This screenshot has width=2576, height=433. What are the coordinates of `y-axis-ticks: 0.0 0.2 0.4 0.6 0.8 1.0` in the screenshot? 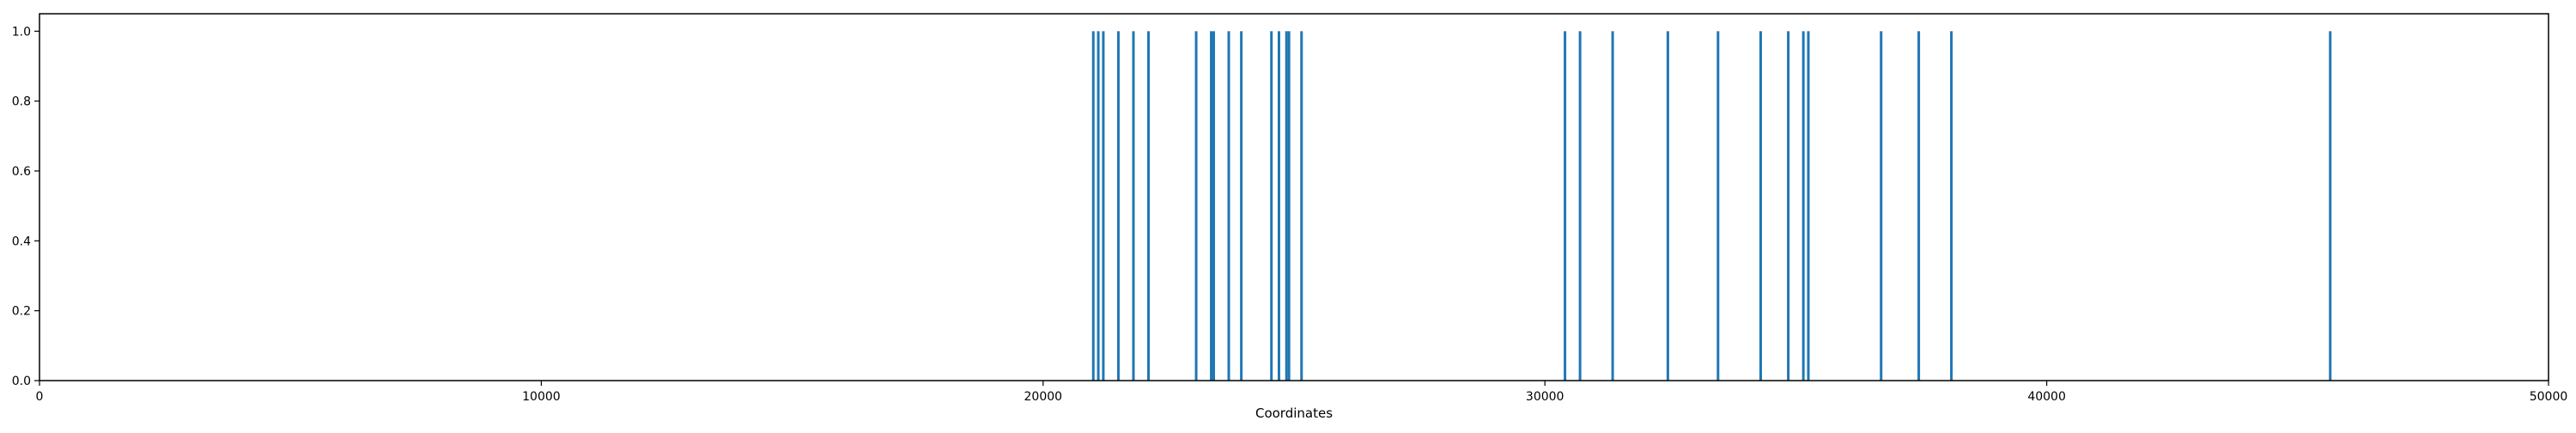 It's located at (25, 206).